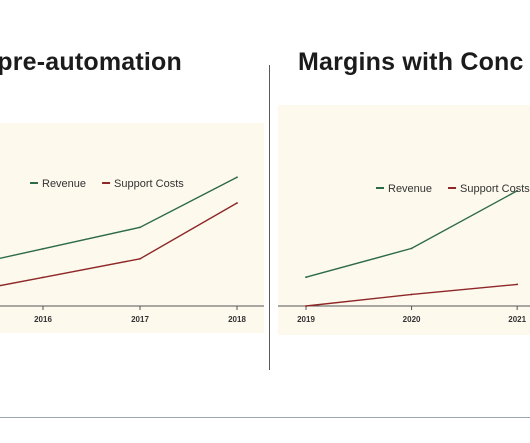 The height and width of the screenshot is (443, 530). Describe the element at coordinates (265, 417) in the screenshot. I see `bottom-rule` at that location.